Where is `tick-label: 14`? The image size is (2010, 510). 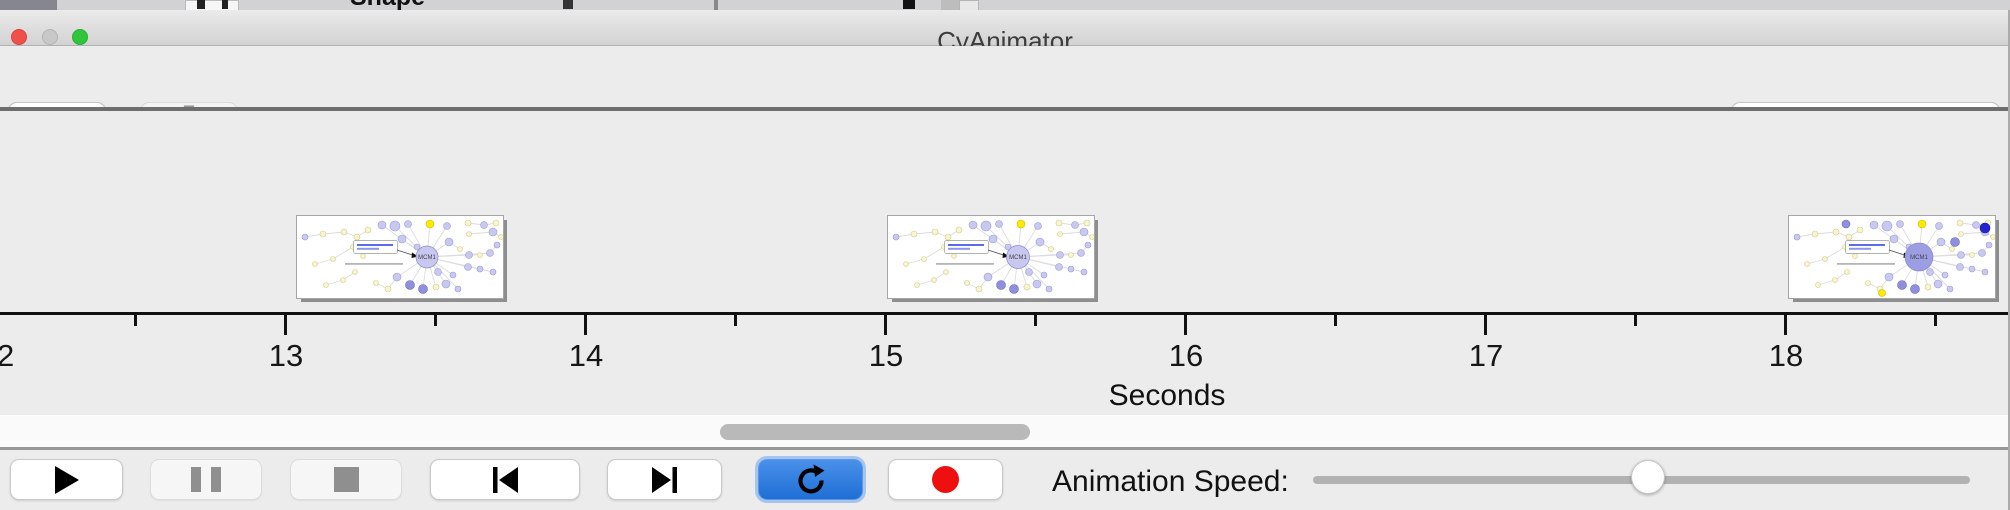
tick-label: 14 is located at coordinates (586, 355).